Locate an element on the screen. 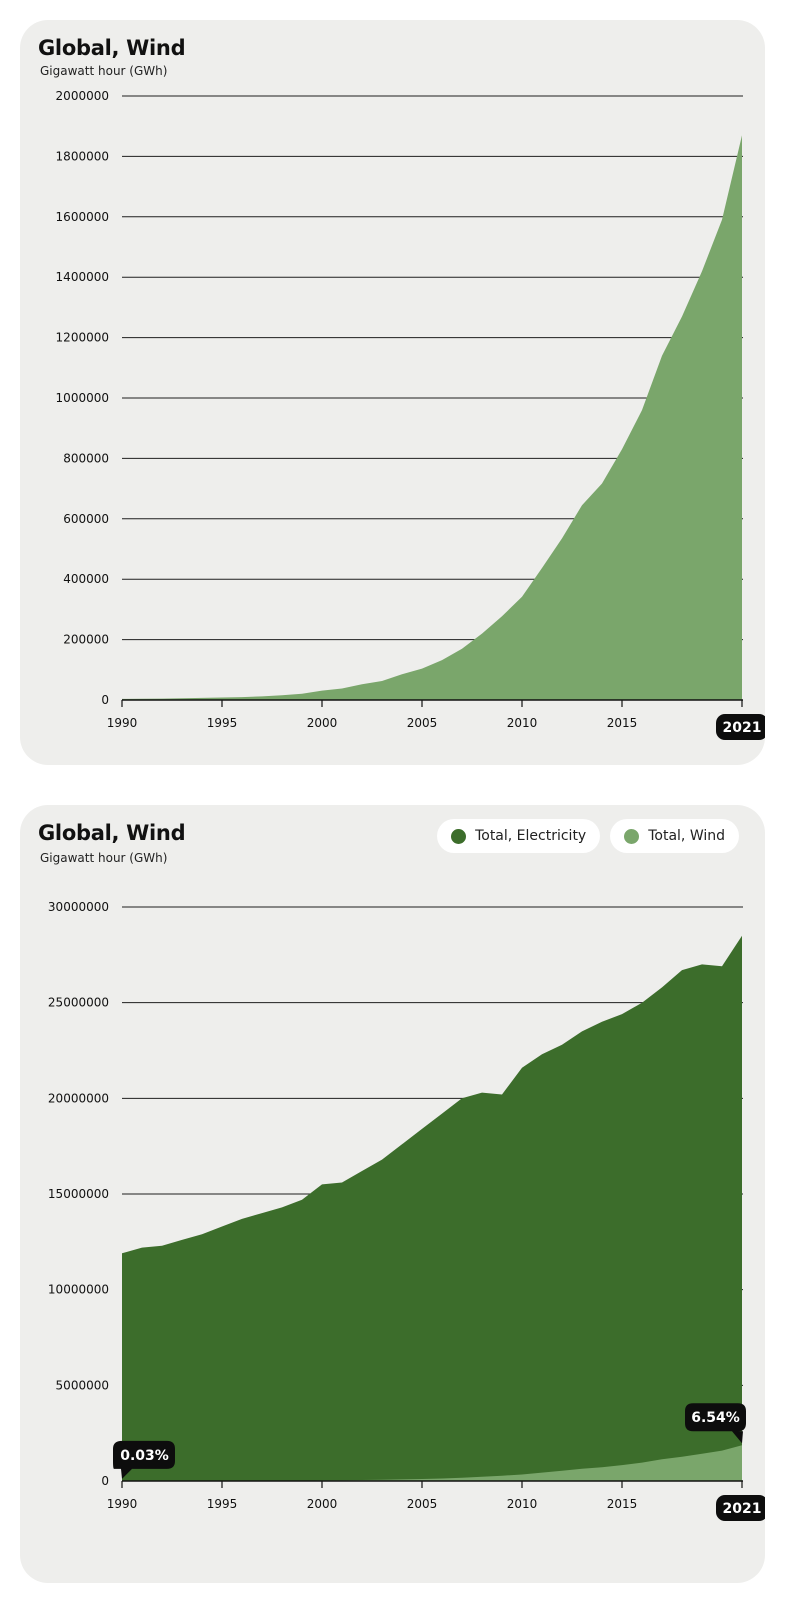 The image size is (800, 1600). y-tick-label: 200000 is located at coordinates (86, 640).